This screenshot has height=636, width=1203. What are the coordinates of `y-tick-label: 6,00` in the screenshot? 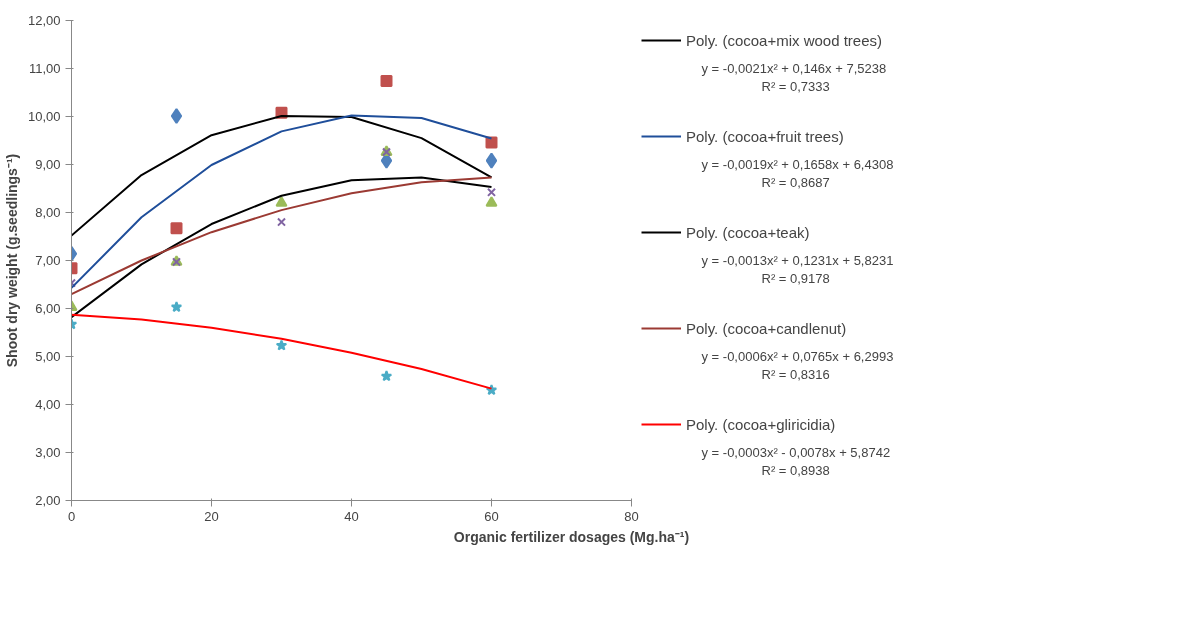 It's located at (48, 308).